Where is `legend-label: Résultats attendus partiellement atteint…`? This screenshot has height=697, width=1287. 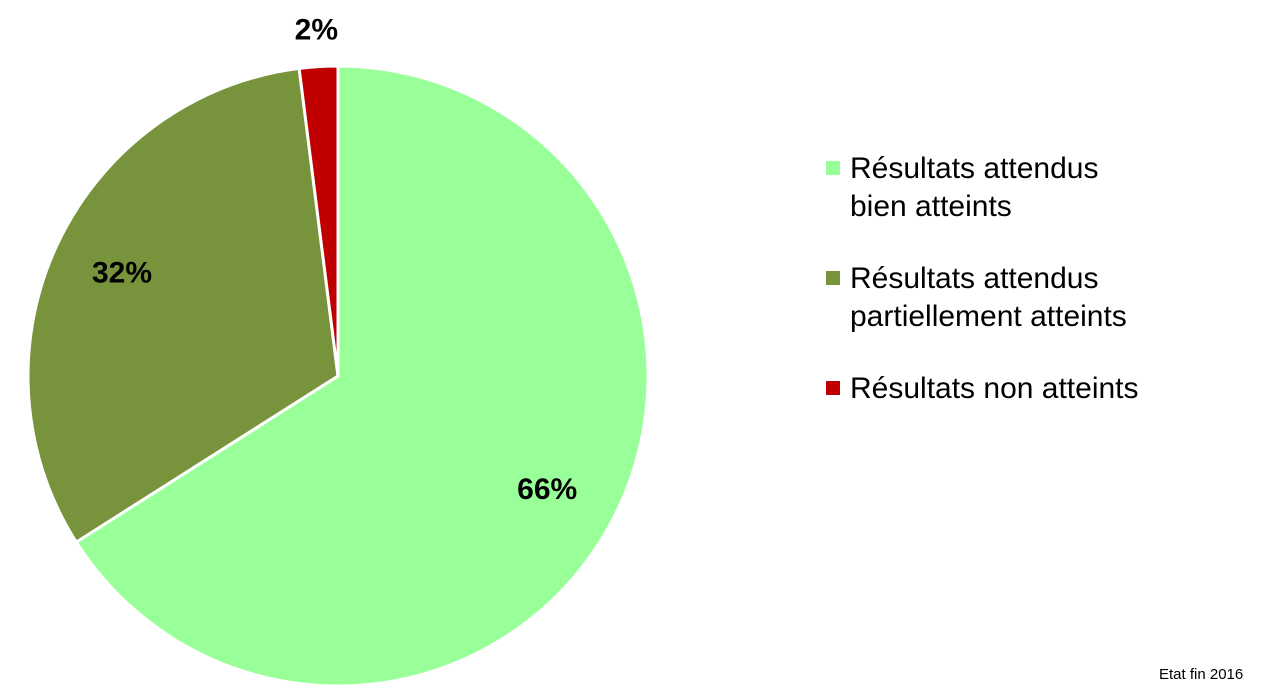 legend-label: Résultats attendus partiellement atteint… is located at coordinates (988, 297).